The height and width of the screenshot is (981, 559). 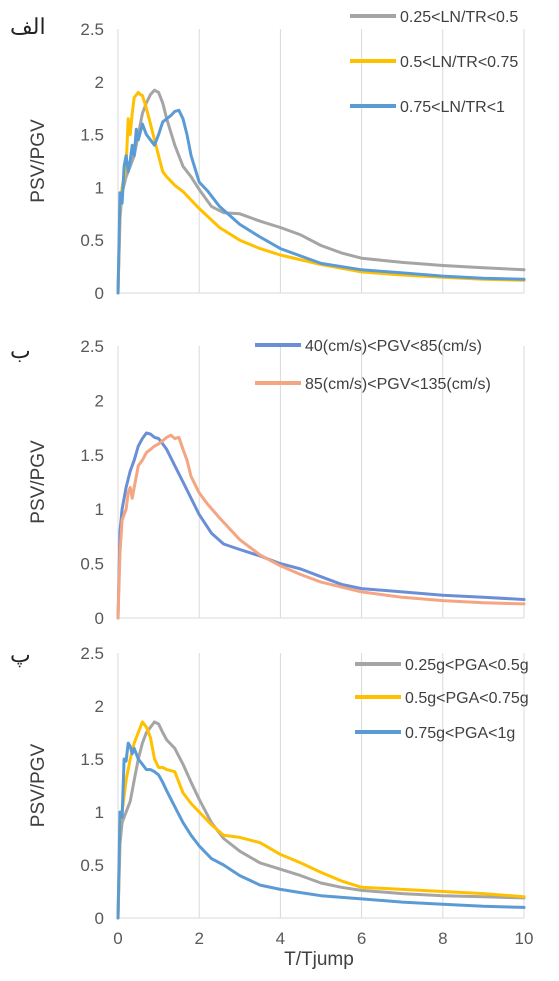 I want to click on legend-label: 0.25<LN/TR<0.5, so click(x=459, y=17).